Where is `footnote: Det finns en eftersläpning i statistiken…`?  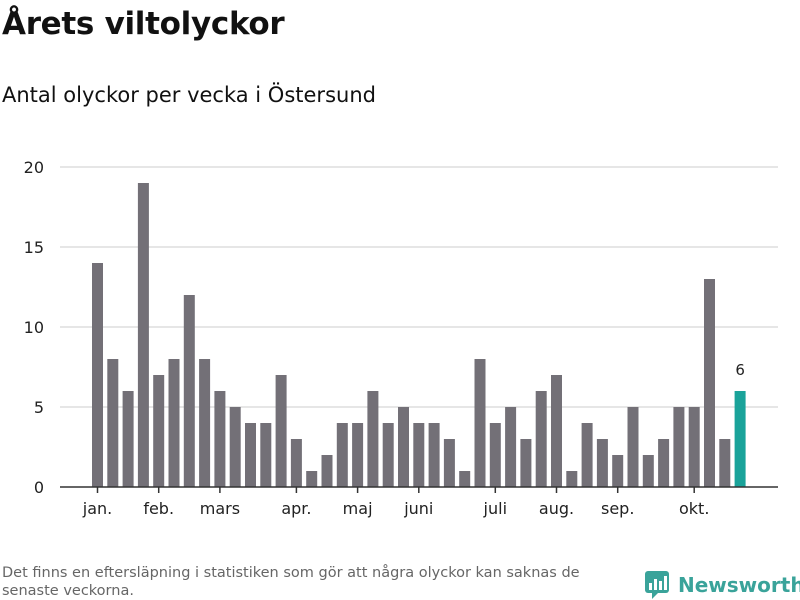
footnote: Det finns en eftersläpning i statistiken… is located at coordinates (291, 582).